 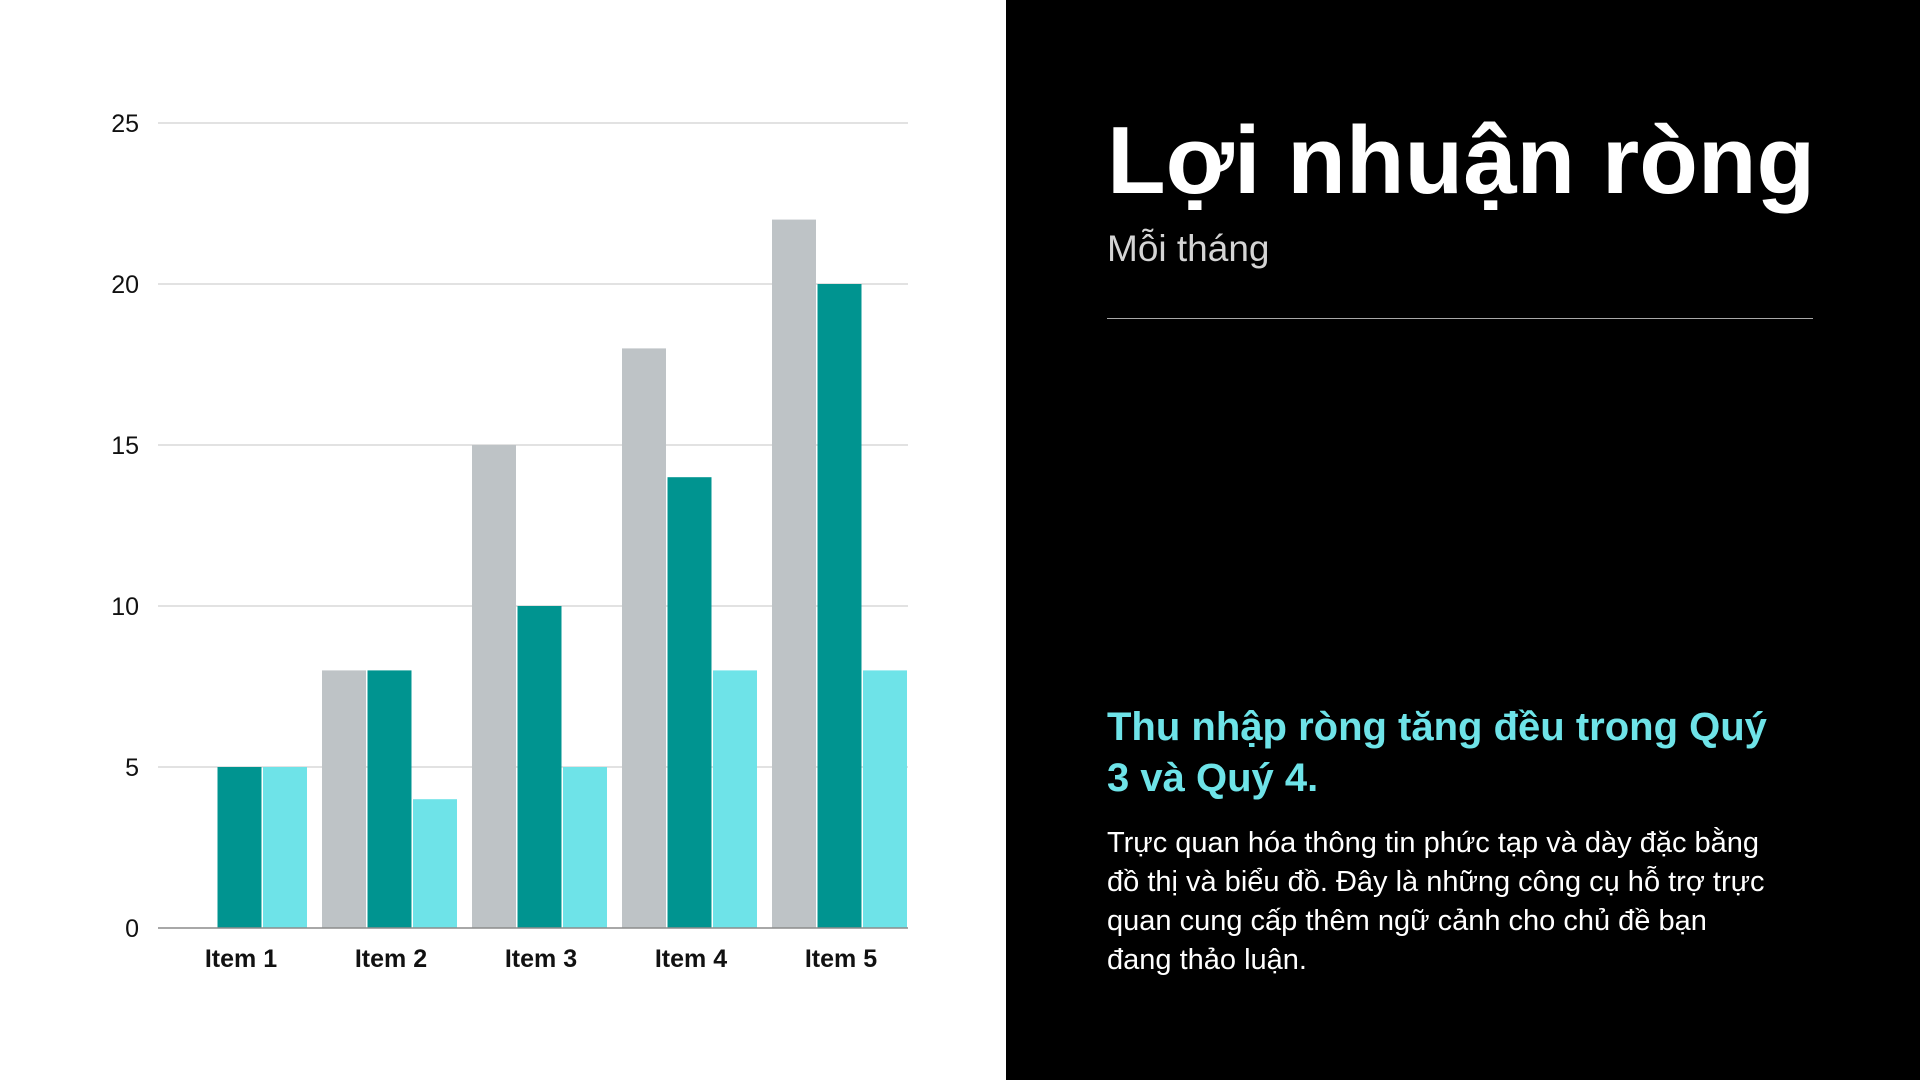 I want to click on x-tick-label: Item 2, so click(x=391, y=959).